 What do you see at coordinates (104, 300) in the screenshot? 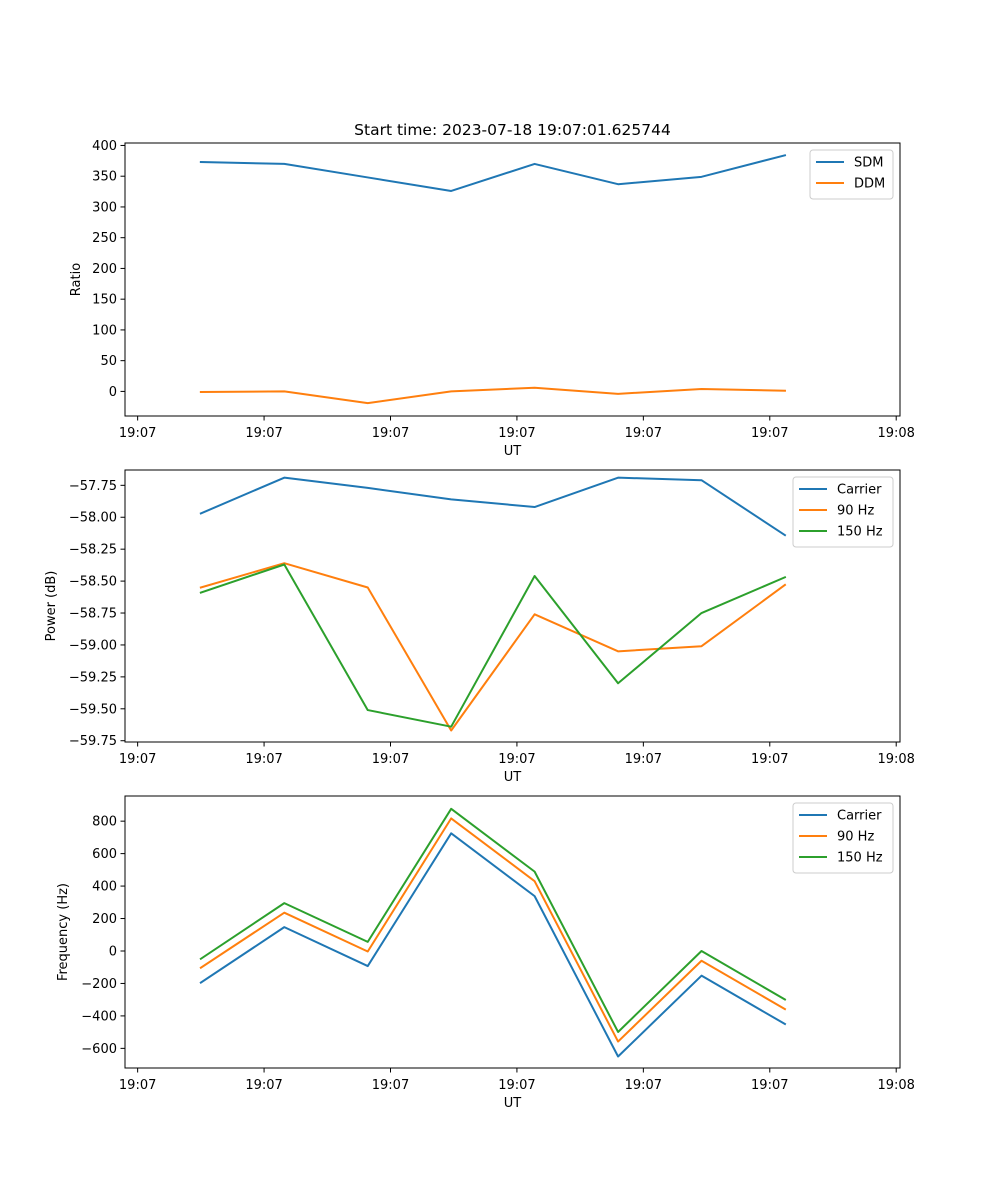
I see `ratio-y-tick-label: 150` at bounding box center [104, 300].